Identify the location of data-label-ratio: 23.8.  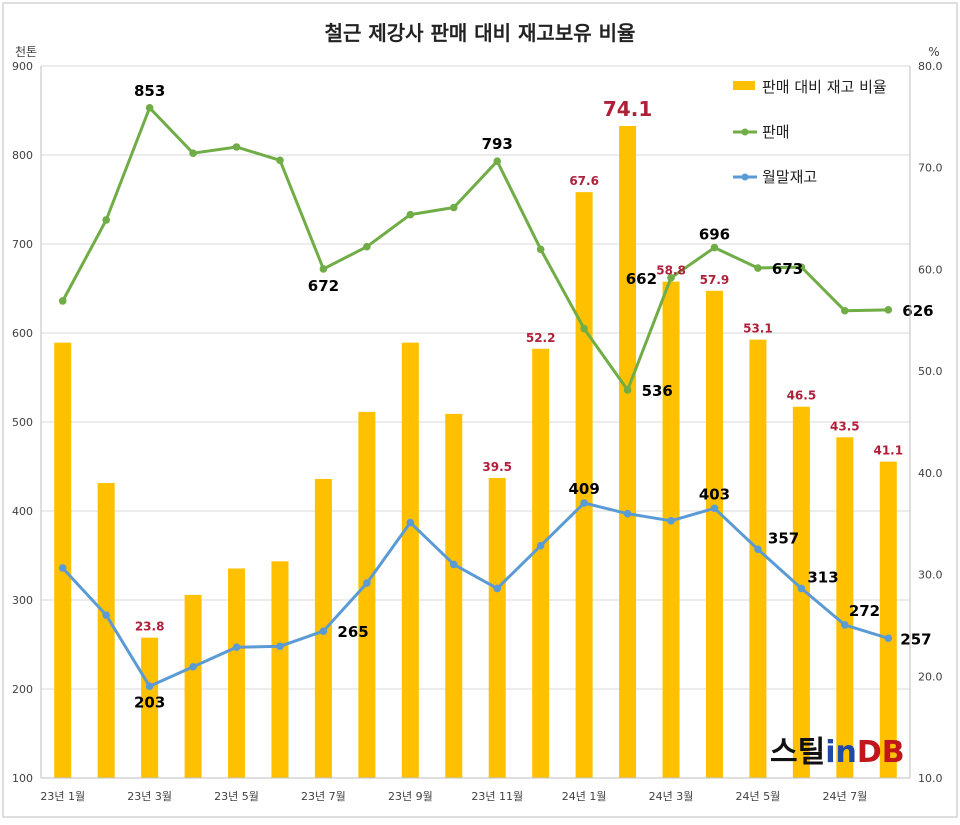
(150, 627).